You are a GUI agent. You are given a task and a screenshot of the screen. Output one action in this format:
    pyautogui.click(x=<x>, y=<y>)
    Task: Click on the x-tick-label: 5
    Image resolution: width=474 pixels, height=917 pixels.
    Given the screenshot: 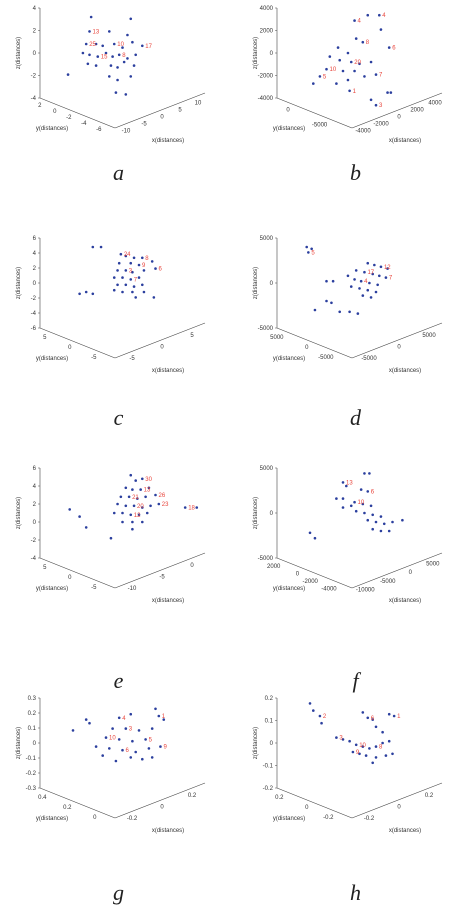 What is the action you would take?
    pyautogui.click(x=192, y=336)
    